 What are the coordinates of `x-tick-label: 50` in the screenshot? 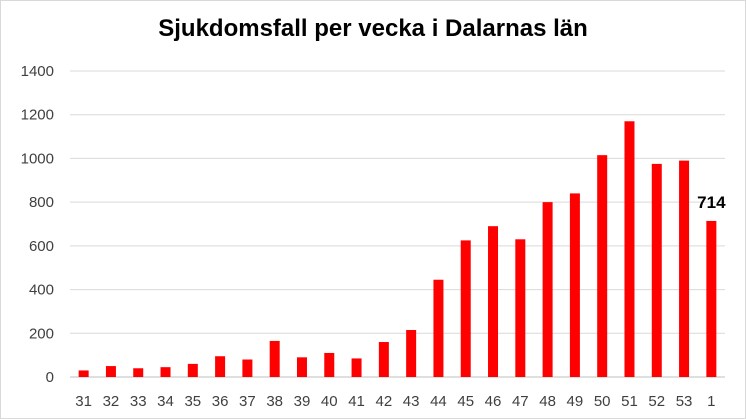 It's located at (602, 401).